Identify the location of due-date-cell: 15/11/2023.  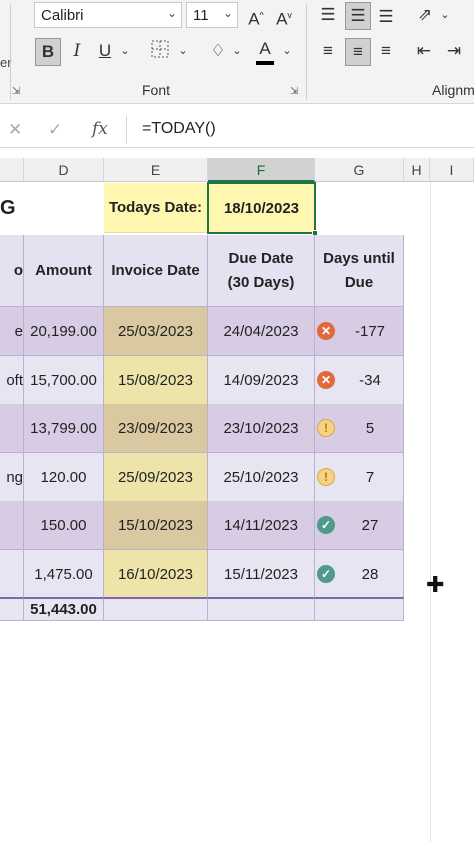
(261, 574).